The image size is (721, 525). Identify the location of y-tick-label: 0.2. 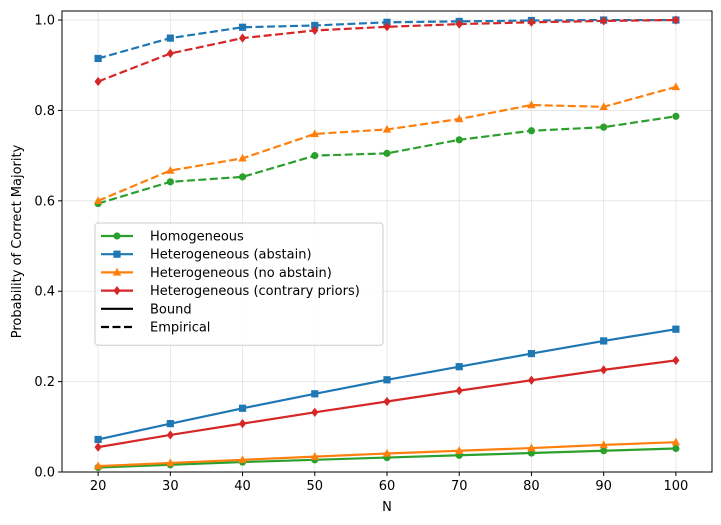
(44, 382).